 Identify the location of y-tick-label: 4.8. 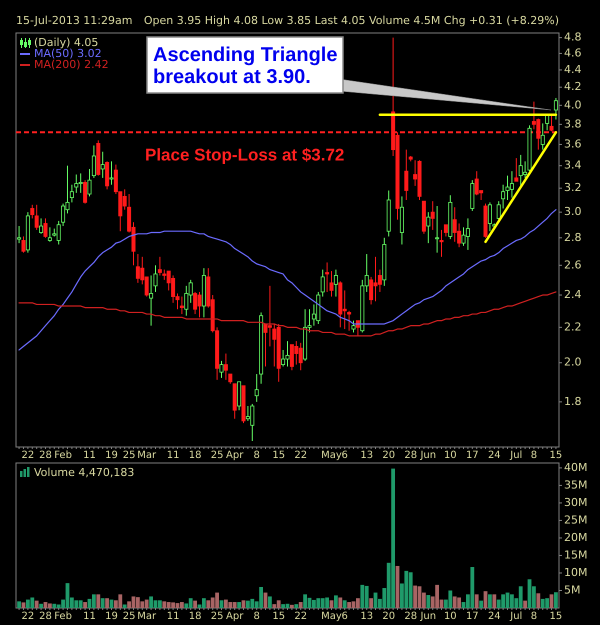
(573, 37).